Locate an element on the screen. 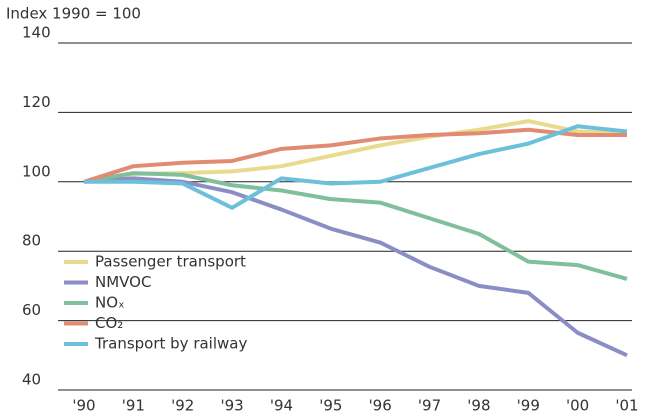 The width and height of the screenshot is (650, 418). x-tick-label: '90 is located at coordinates (83, 406).